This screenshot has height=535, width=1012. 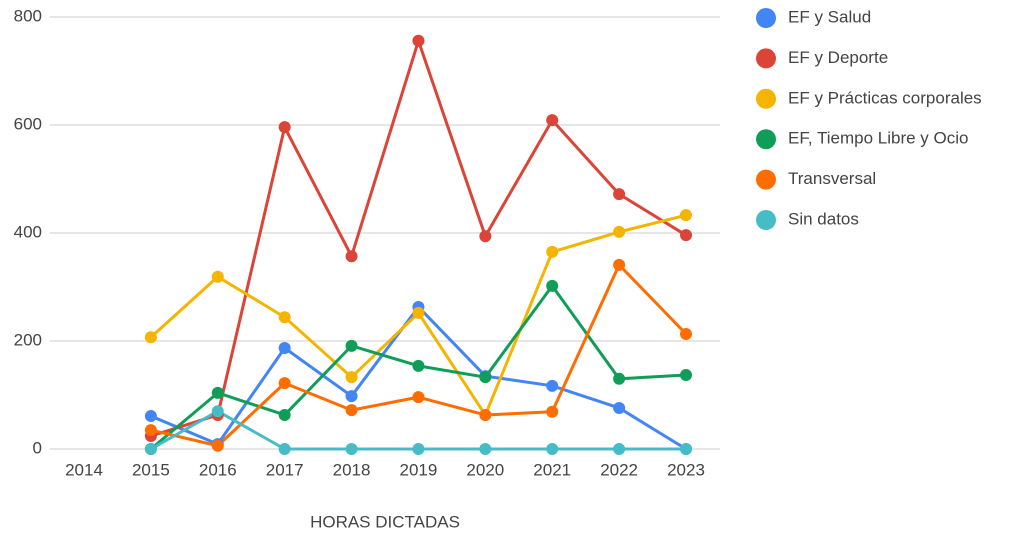 What do you see at coordinates (838, 57) in the screenshot?
I see `legend-label: EF y Deporte` at bounding box center [838, 57].